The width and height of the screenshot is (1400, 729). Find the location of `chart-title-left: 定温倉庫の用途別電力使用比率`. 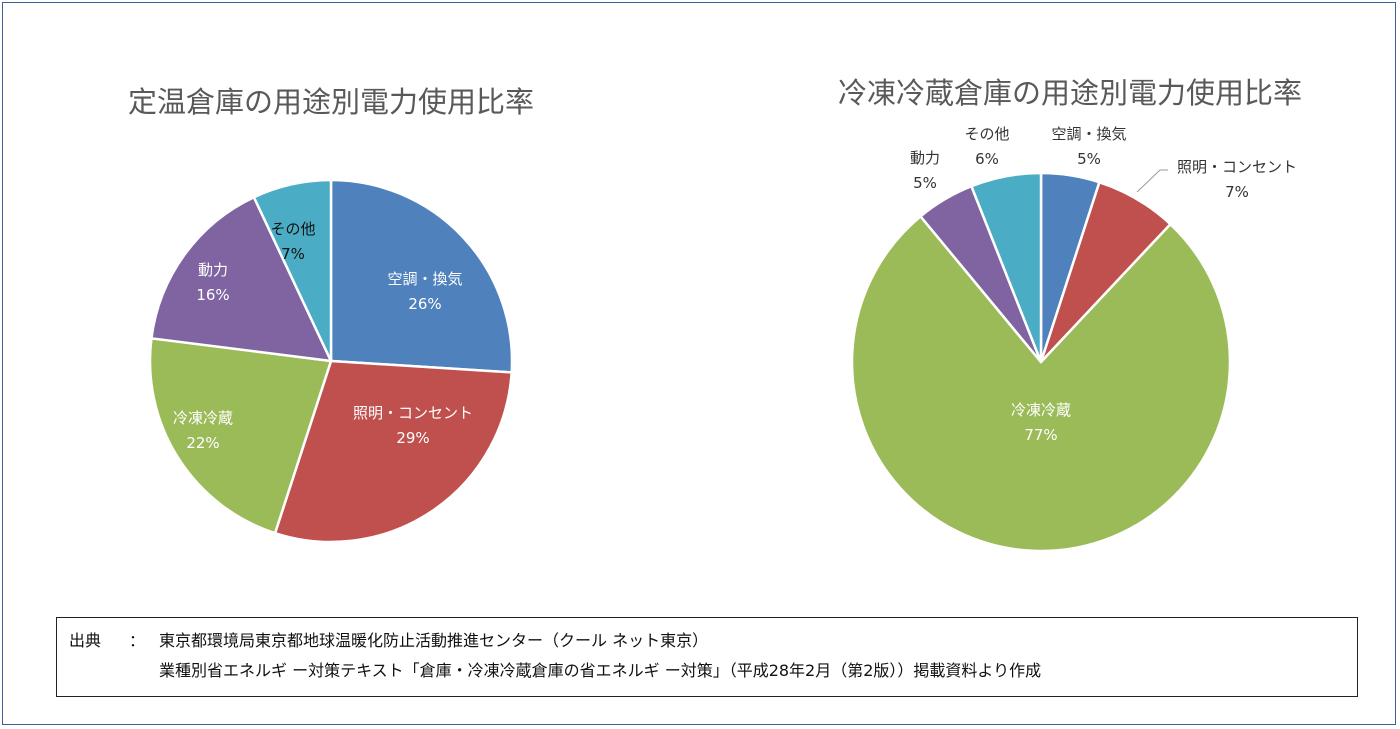

chart-title-left: 定温倉庫の用途別電力使用比率 is located at coordinates (331, 102).